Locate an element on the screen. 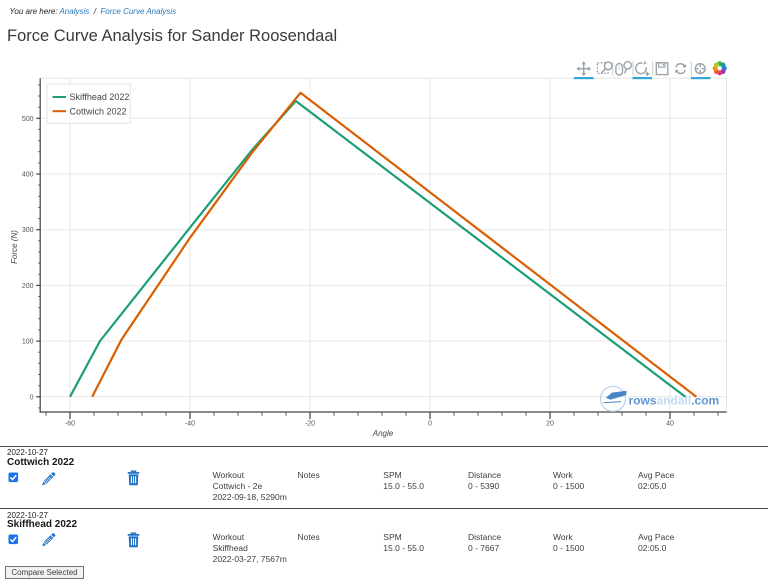  svg-text: Cottwich 2022 is located at coordinates (98, 111).